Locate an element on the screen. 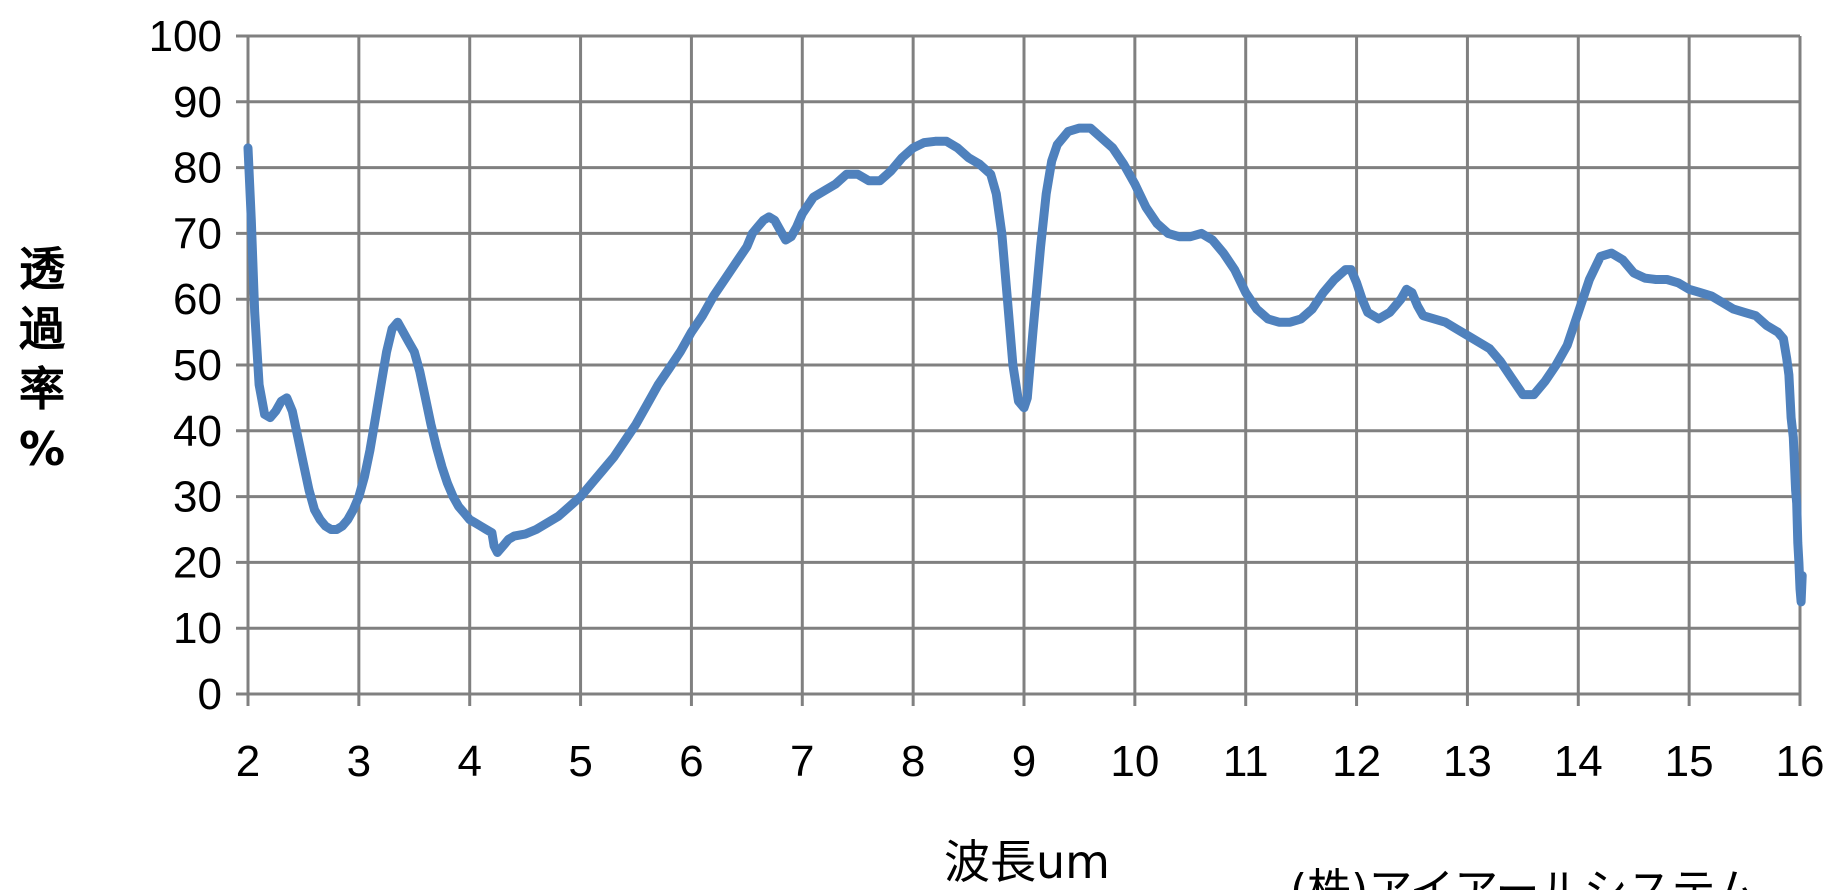  x-tick-label: 15 is located at coordinates (1689, 761).